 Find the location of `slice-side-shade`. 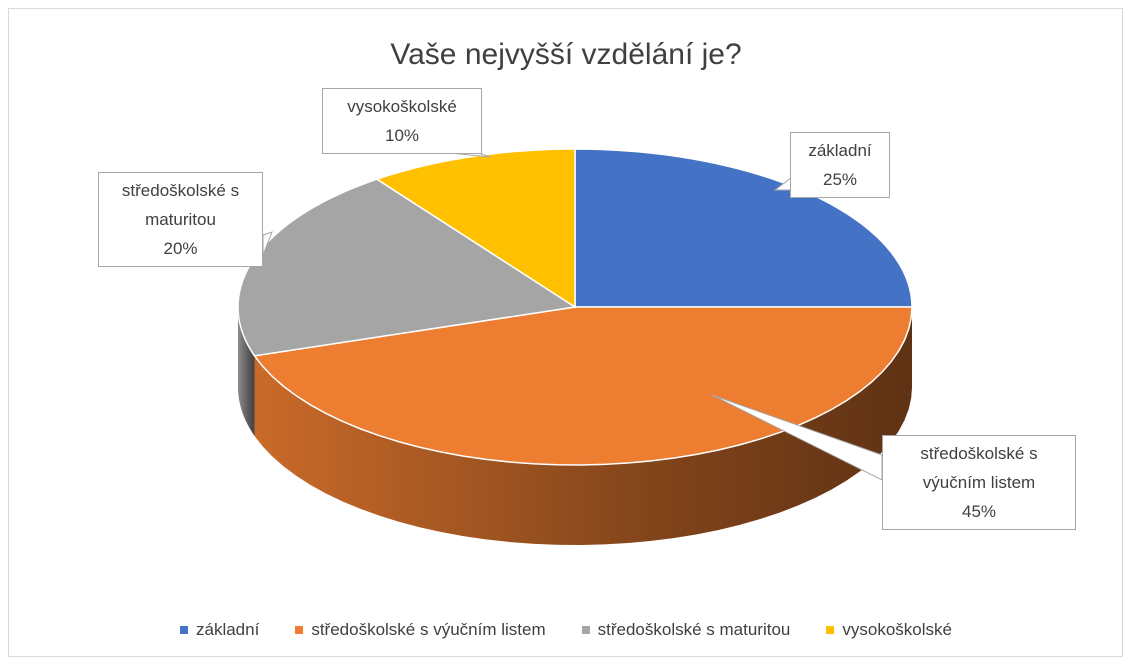

slice-side-shade is located at coordinates (246, 371).